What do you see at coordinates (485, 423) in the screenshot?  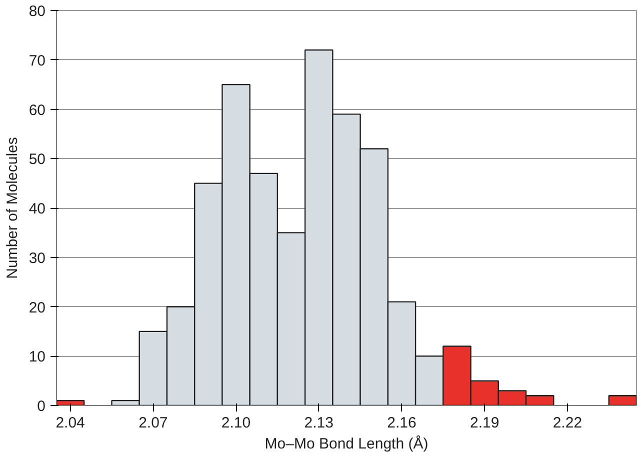 I see `x-tick-label: 2.19` at bounding box center [485, 423].